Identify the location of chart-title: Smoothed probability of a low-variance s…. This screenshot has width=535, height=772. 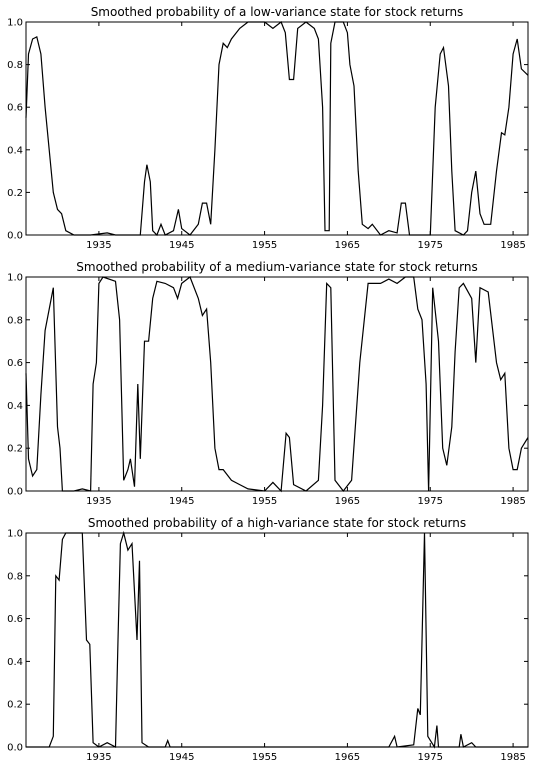
(277, 12).